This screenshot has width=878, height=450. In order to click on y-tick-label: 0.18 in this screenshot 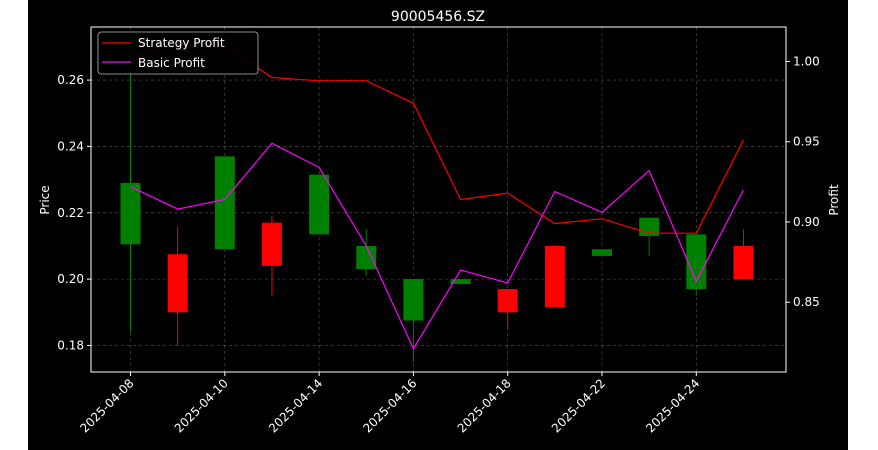, I will do `click(70, 345)`.